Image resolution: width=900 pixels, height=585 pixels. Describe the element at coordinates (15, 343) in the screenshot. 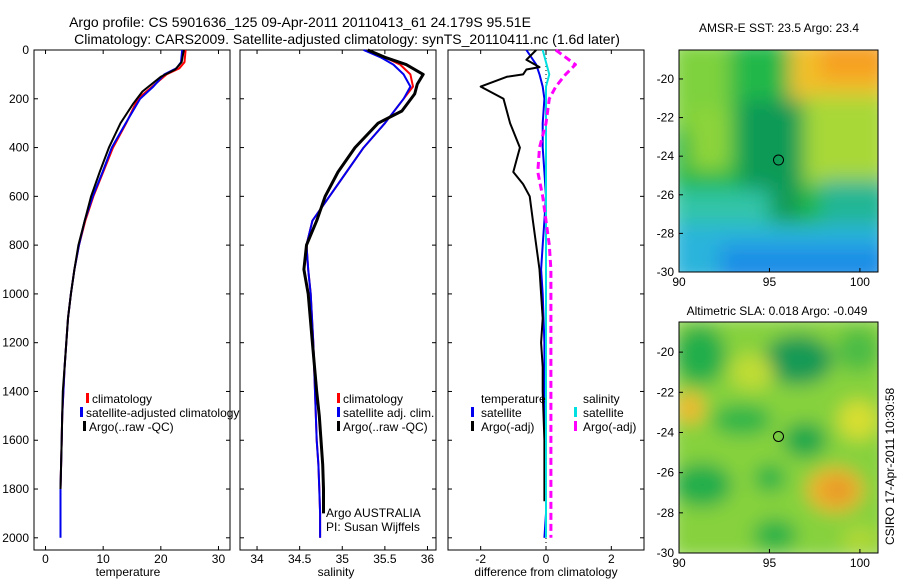

I see `depth-tick-label: 1200` at that location.